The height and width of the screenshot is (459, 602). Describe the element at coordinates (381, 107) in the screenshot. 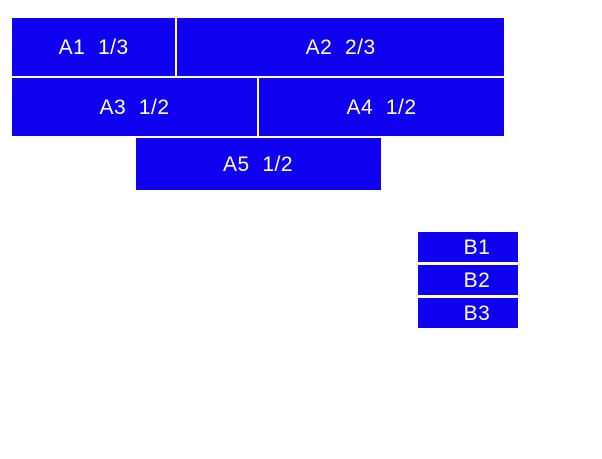

I see `cell-a4: A4 1/2` at that location.